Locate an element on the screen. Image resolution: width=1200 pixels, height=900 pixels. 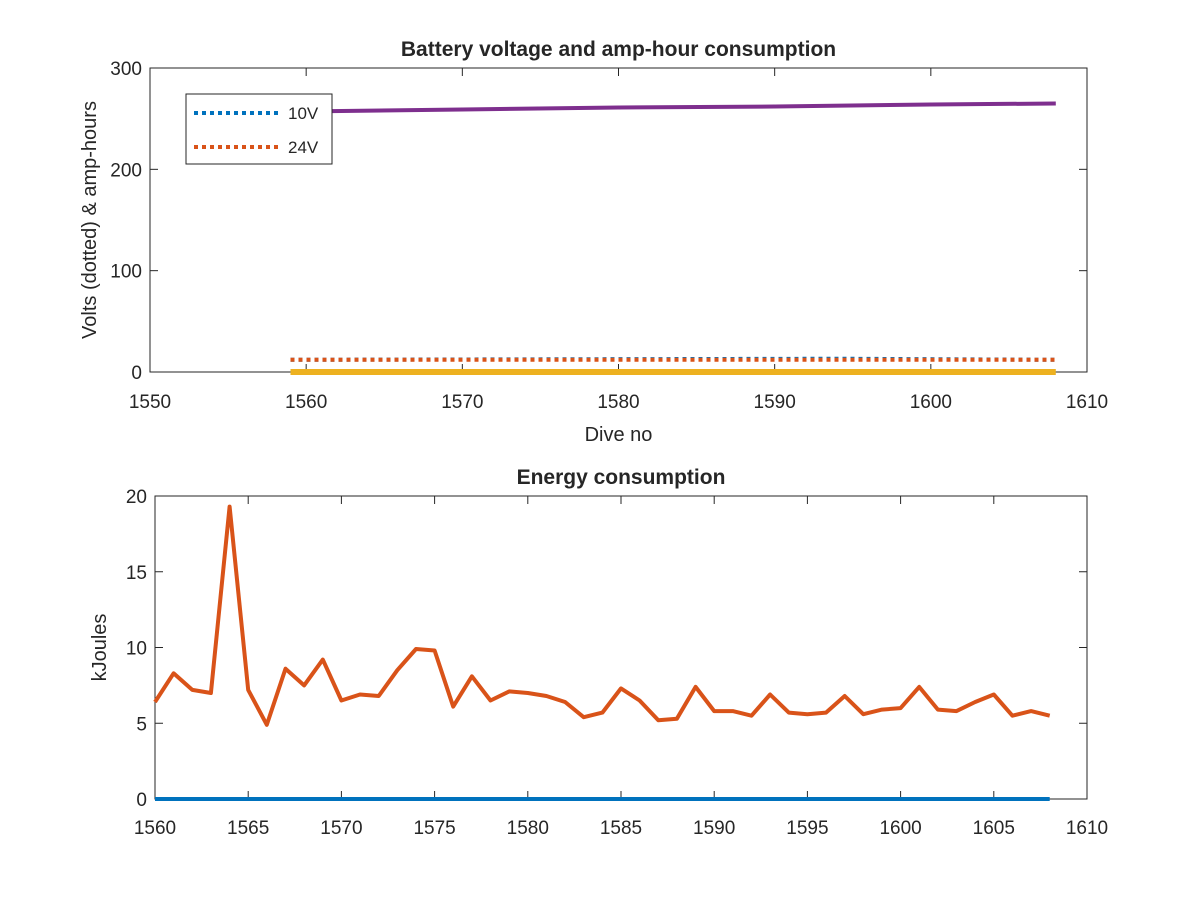
x-tick-label: 1575 is located at coordinates (434, 828).